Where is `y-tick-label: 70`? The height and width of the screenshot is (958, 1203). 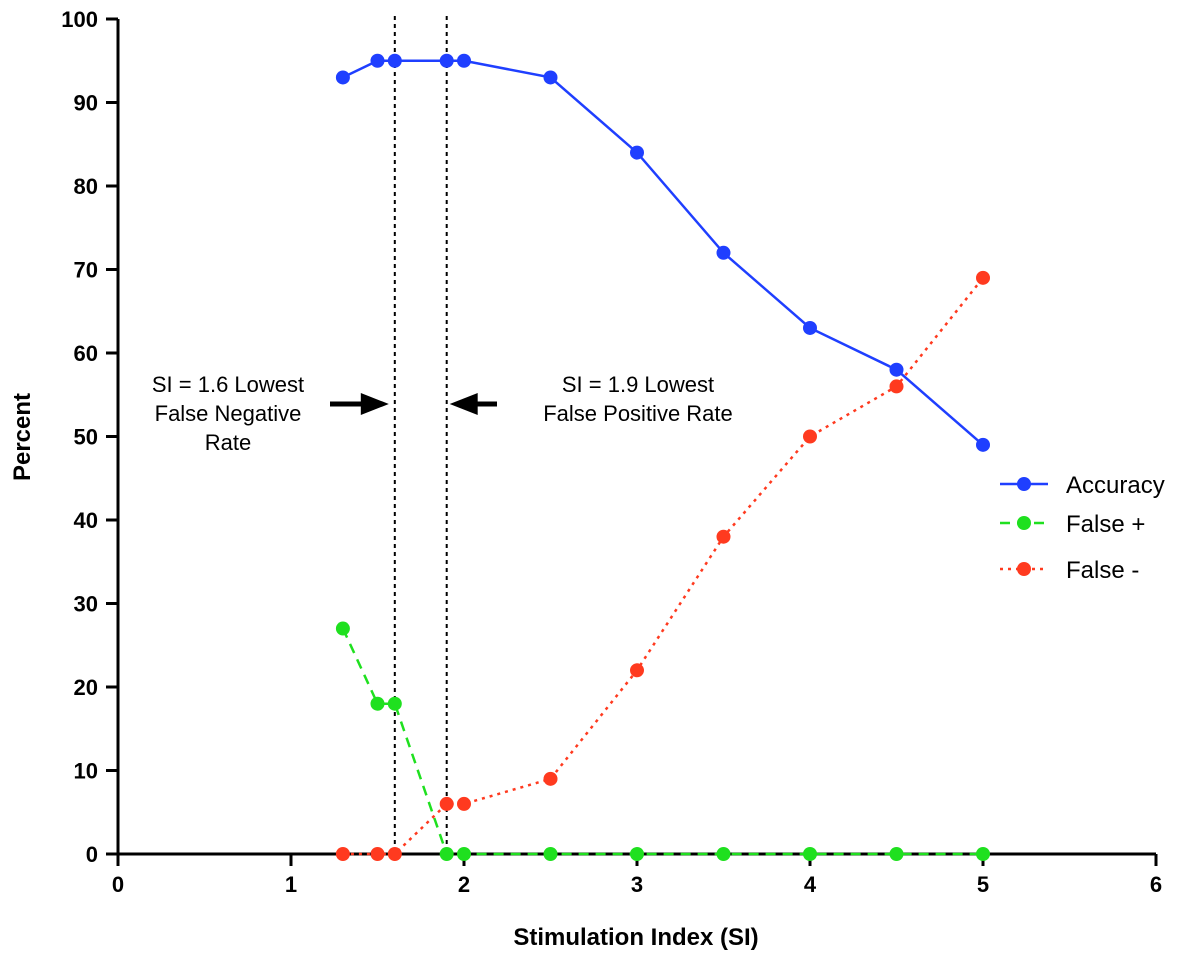
y-tick-label: 70 is located at coordinates (86, 270).